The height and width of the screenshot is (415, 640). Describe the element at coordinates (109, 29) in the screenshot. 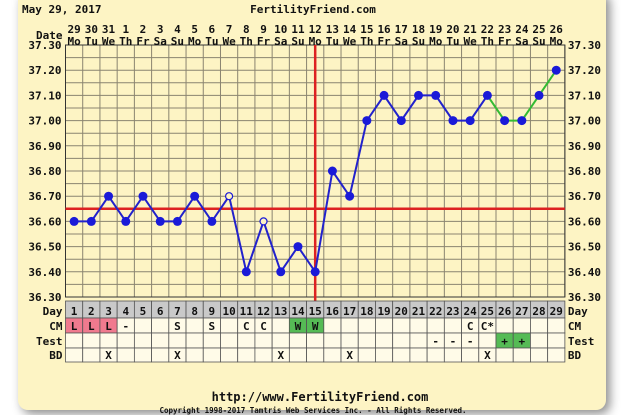

I see `date-label: 31` at that location.